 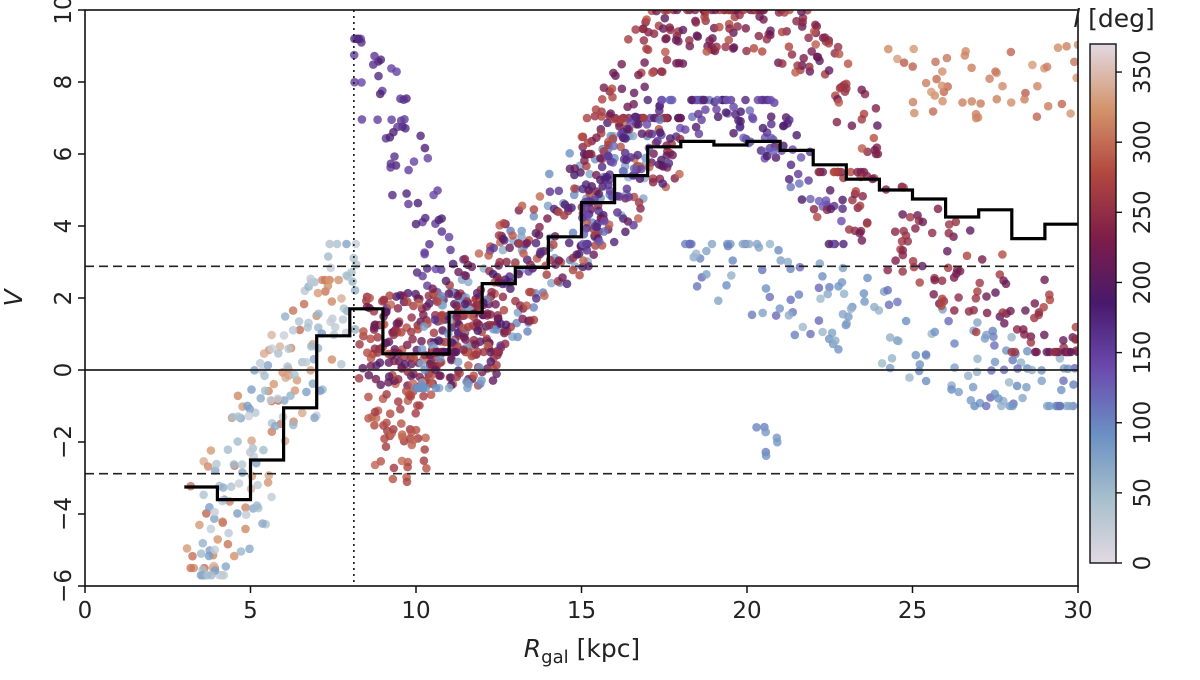 What do you see at coordinates (85, 611) in the screenshot?
I see `x-tick-label: 0` at bounding box center [85, 611].